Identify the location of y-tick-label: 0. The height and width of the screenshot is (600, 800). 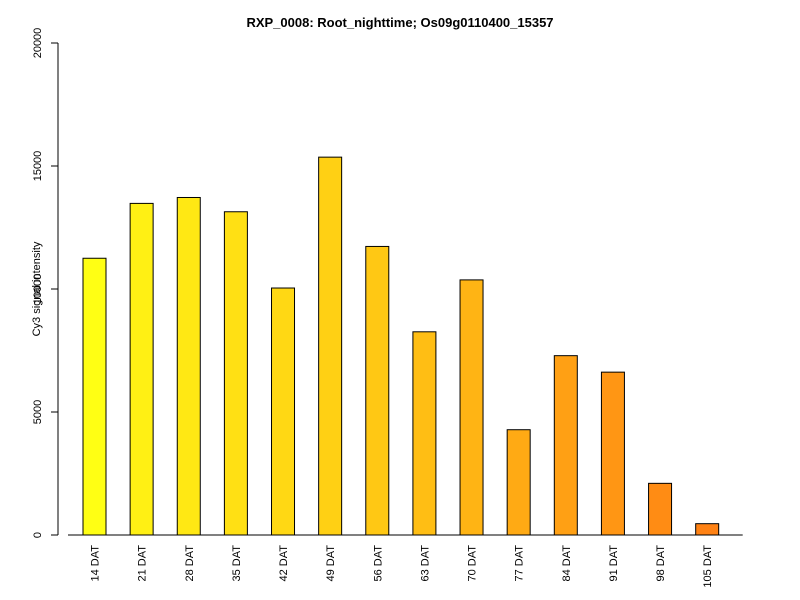
(38, 535).